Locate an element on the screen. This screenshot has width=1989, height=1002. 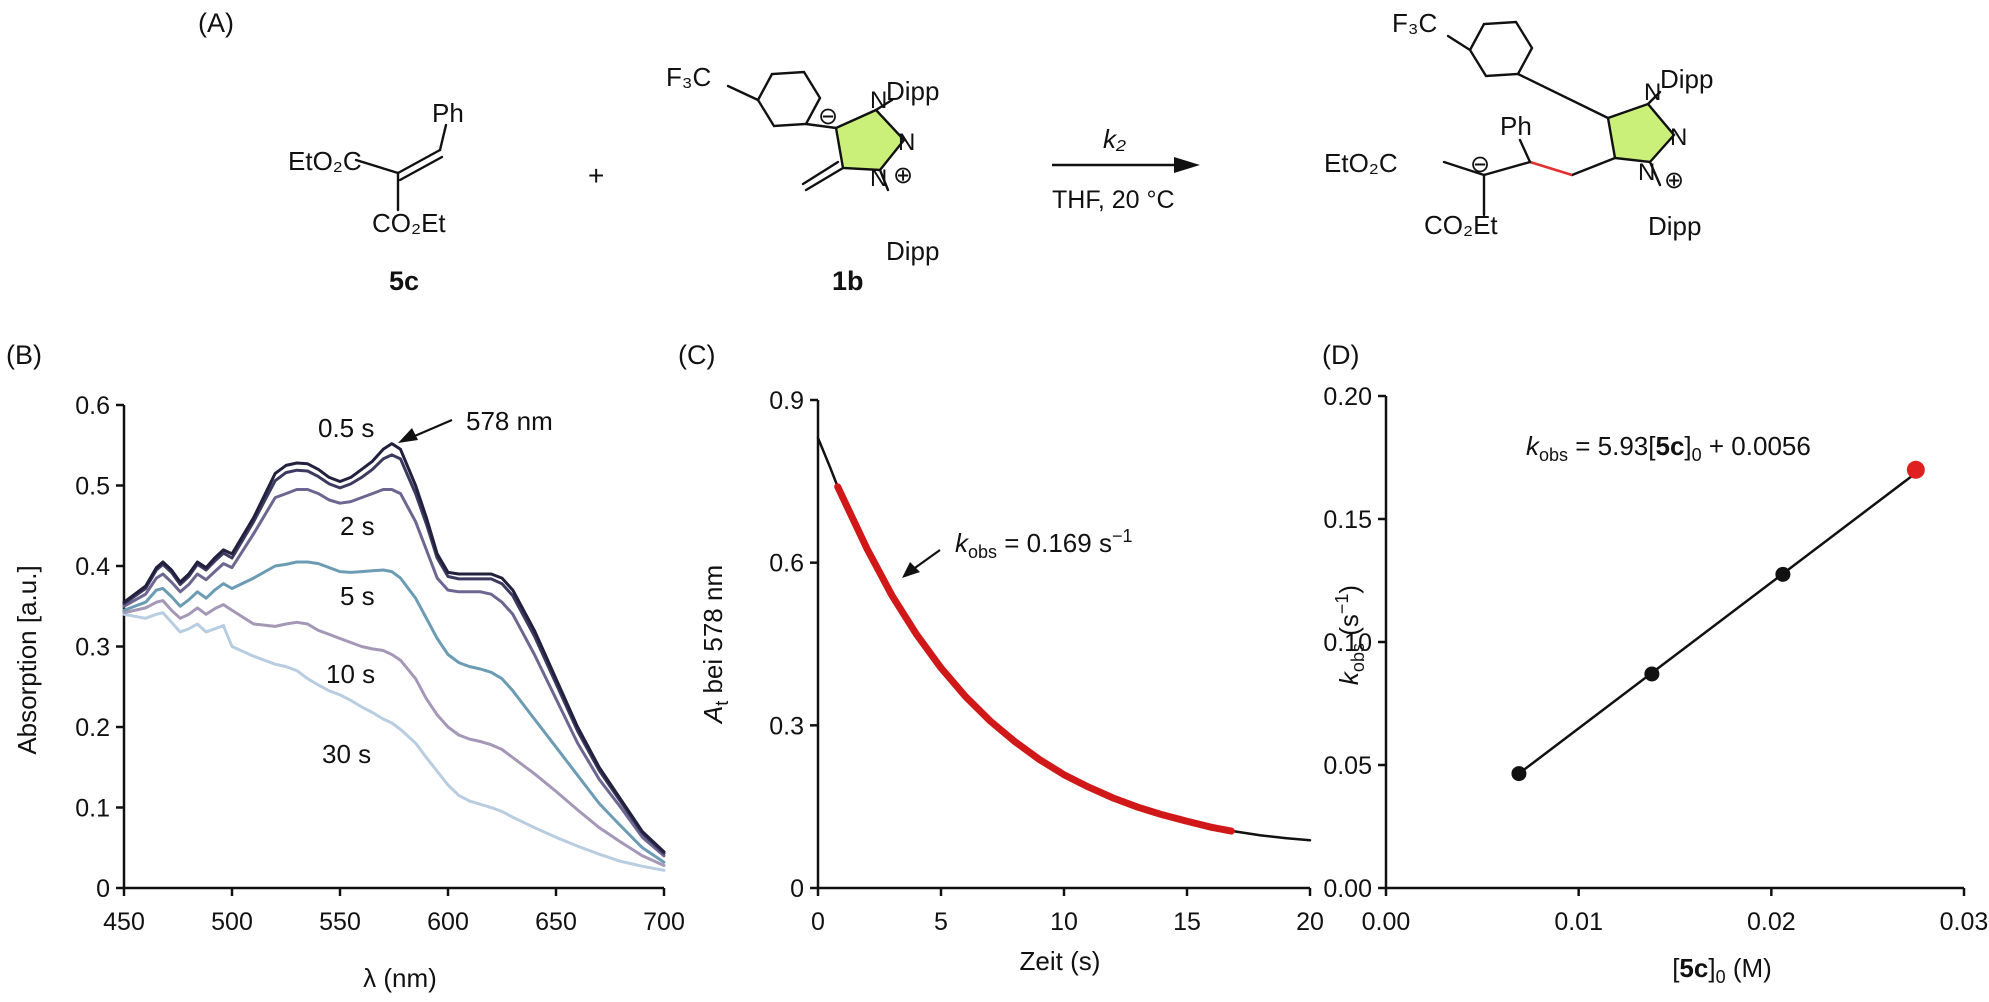
reactant2-minus: ⊖ is located at coordinates (828, 116).